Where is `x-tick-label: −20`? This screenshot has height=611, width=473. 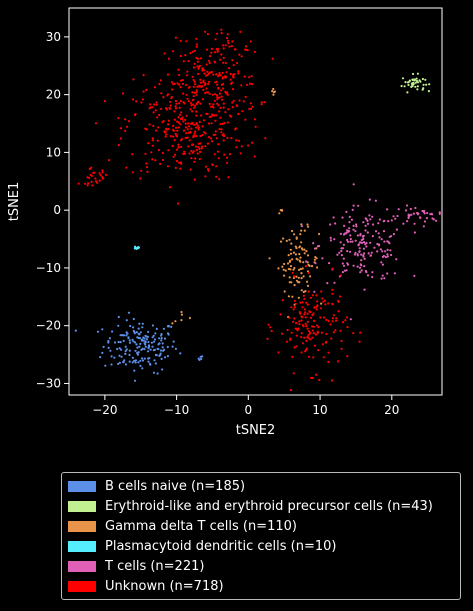
x-tick-label: −20 is located at coordinates (104, 410).